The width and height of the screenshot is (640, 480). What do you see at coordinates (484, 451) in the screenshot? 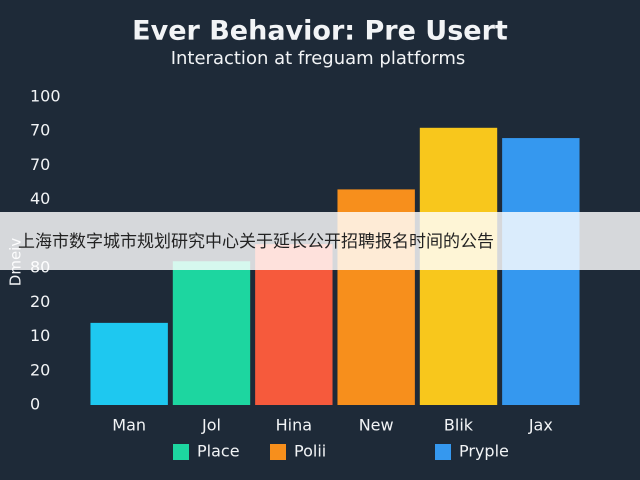
I see `legend-label: Pryple` at bounding box center [484, 451].